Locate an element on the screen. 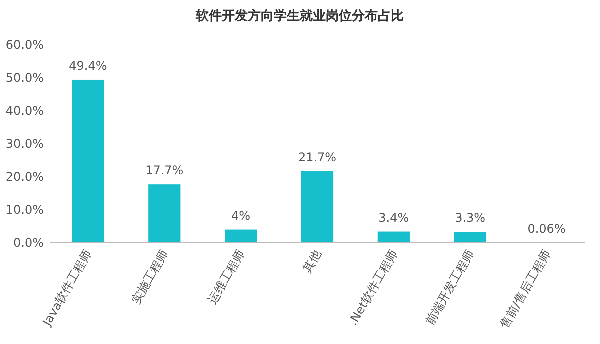  y-tick-label: 40.0% is located at coordinates (25, 111).